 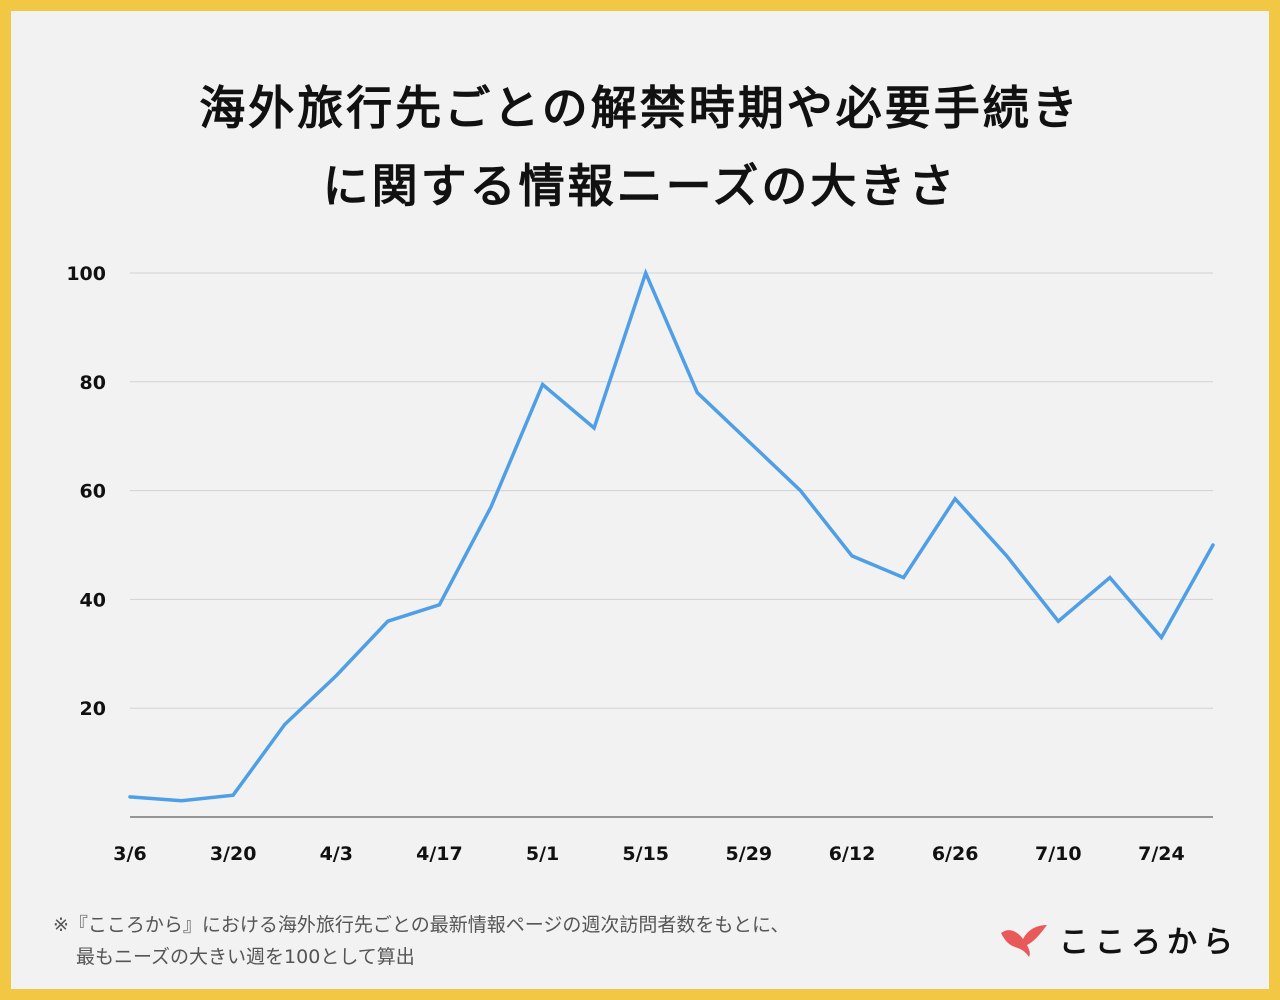 I want to click on x-tick-label: 4/17, so click(x=439, y=854).